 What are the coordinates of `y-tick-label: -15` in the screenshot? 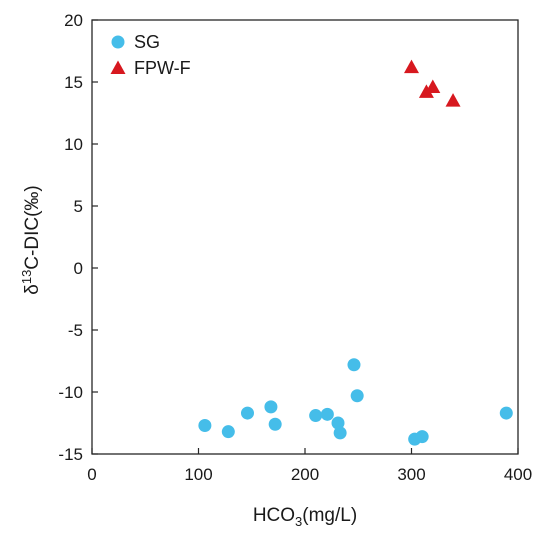 It's located at (70, 454).